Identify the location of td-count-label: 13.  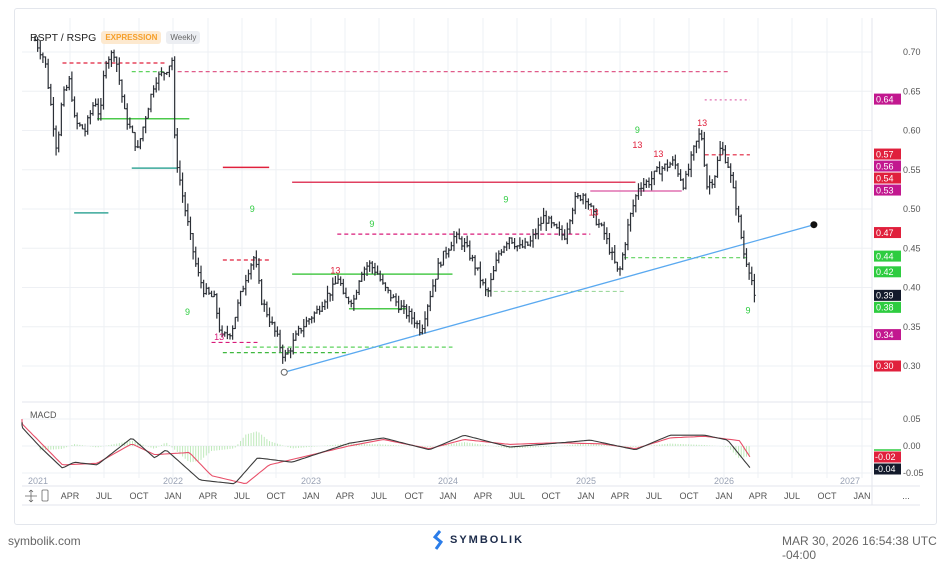
(702, 123).